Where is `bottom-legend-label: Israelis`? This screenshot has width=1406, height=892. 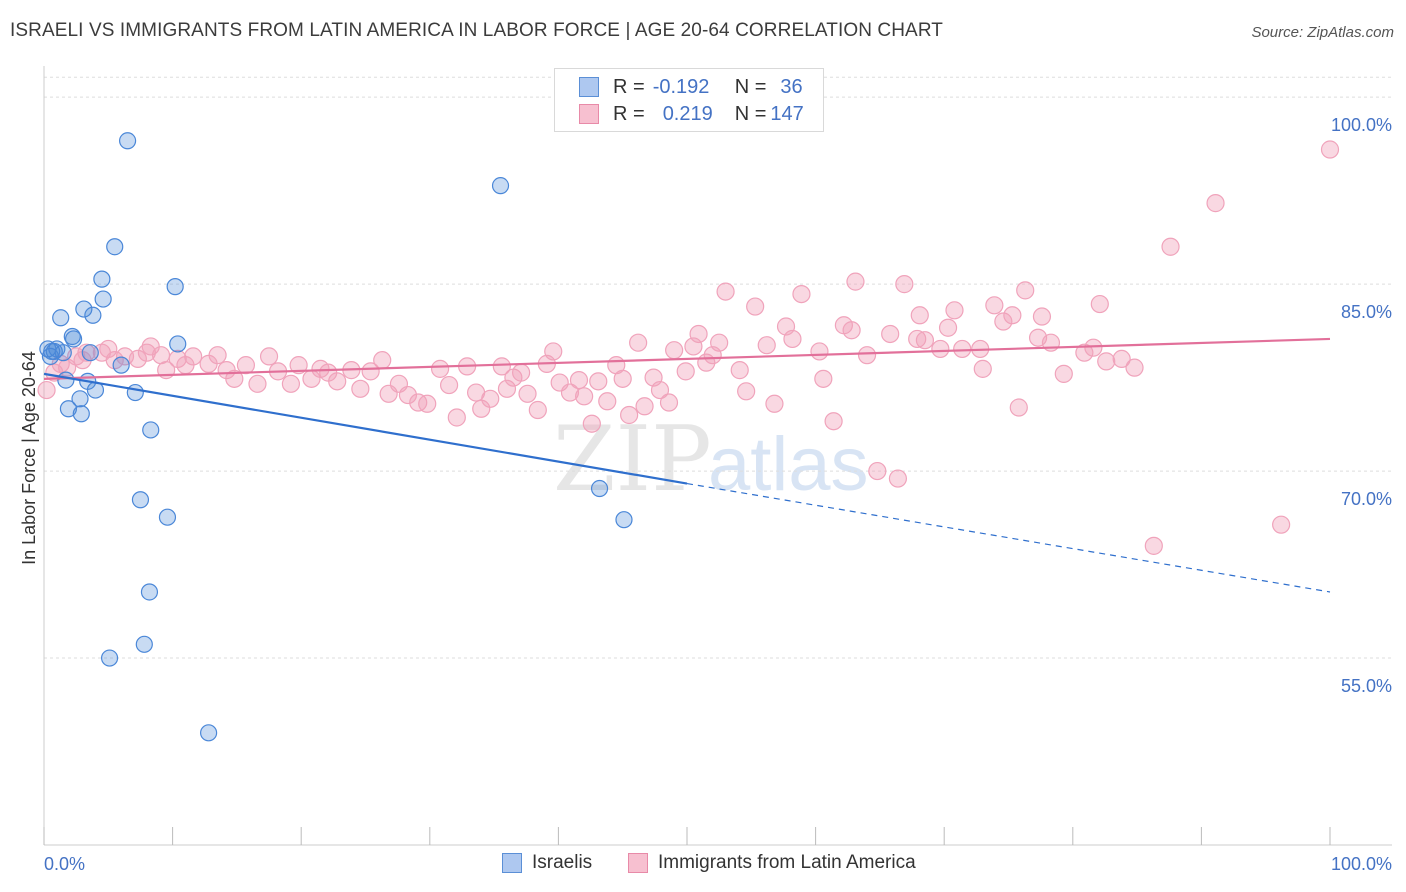 bottom-legend-label: Israelis is located at coordinates (562, 862).